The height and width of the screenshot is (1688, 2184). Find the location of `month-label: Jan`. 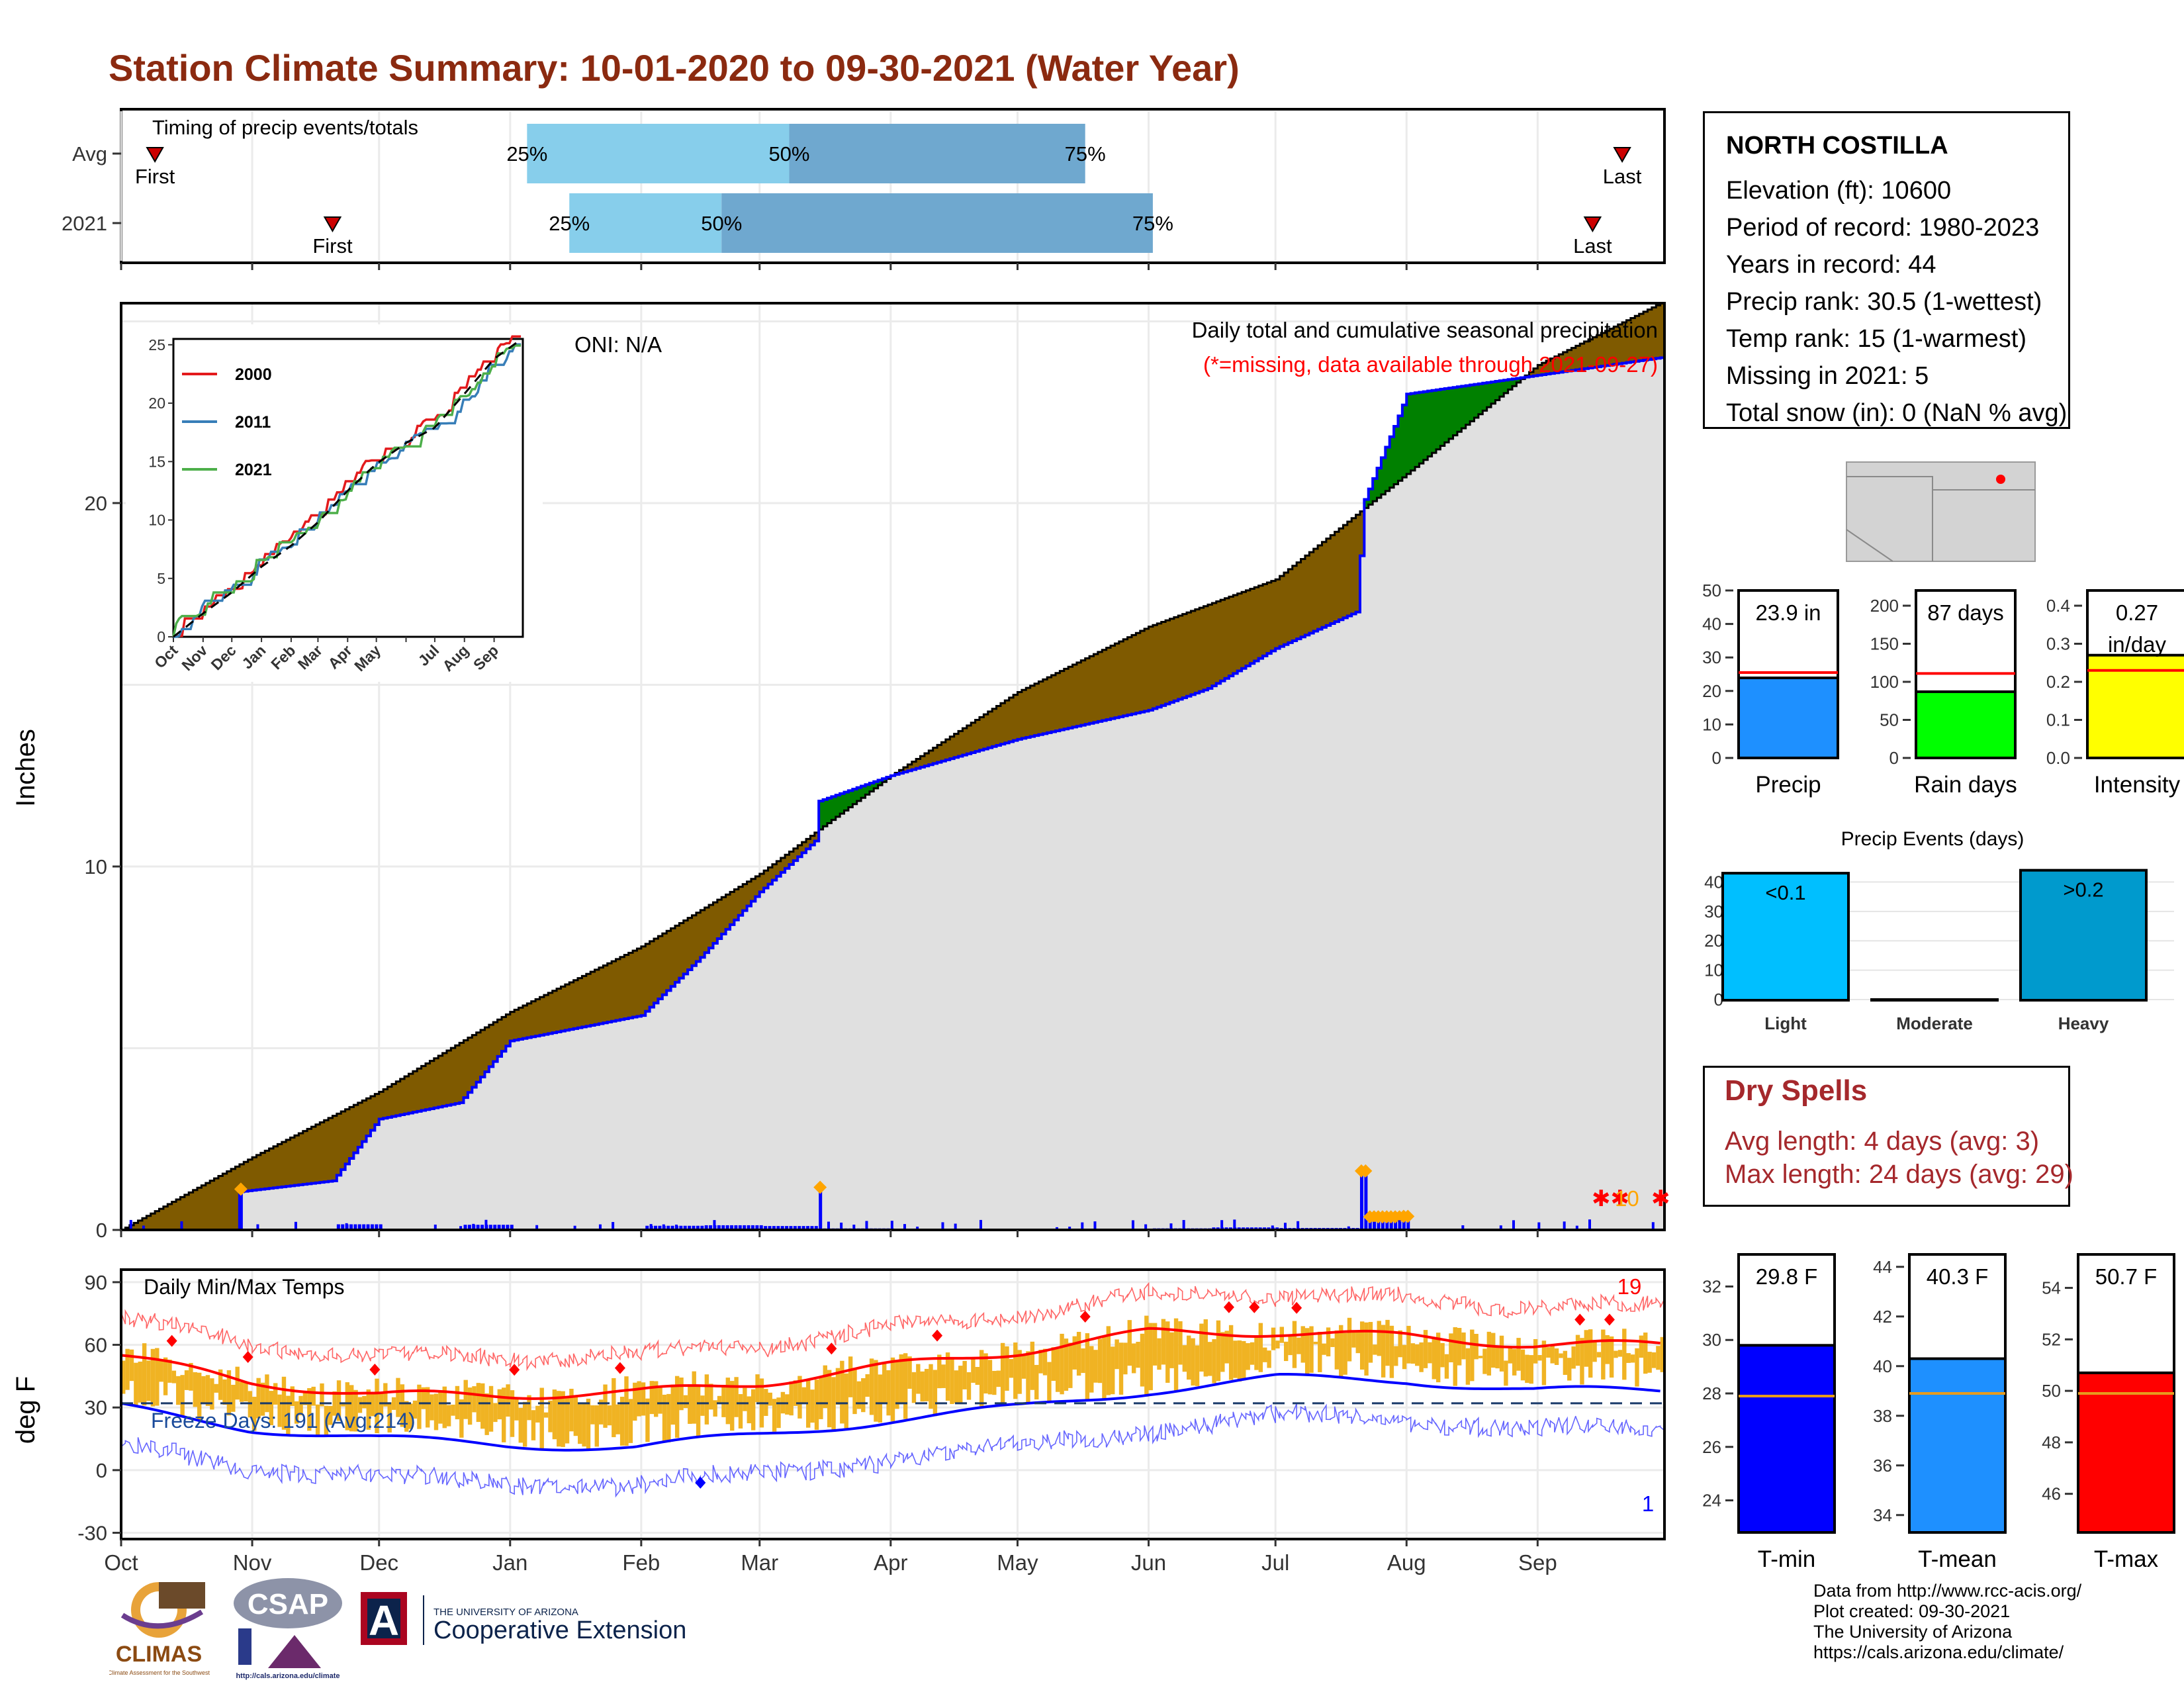

month-label: Jan is located at coordinates (509, 1562).